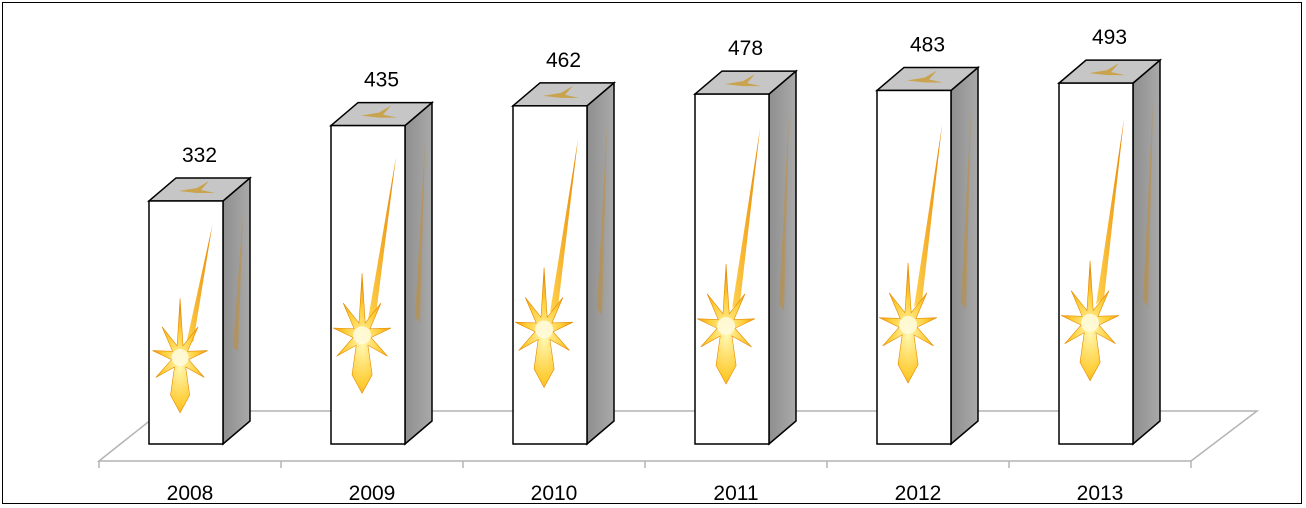  What do you see at coordinates (563, 60) in the screenshot?
I see `data-label-2010: 462` at bounding box center [563, 60].